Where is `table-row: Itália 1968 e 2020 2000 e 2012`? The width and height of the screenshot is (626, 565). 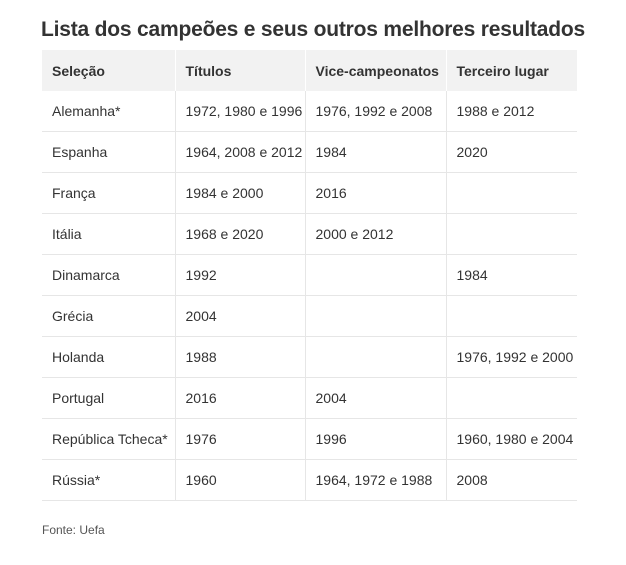 table-row: Itália 1968 e 2020 2000 e 2012 is located at coordinates (309, 234).